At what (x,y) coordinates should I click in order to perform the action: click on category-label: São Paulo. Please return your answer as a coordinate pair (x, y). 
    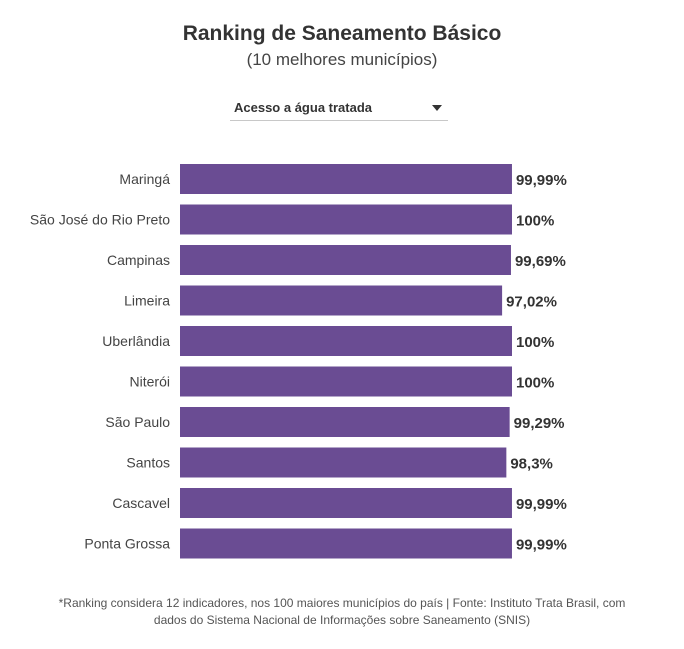
    Looking at the image, I should click on (137, 422).